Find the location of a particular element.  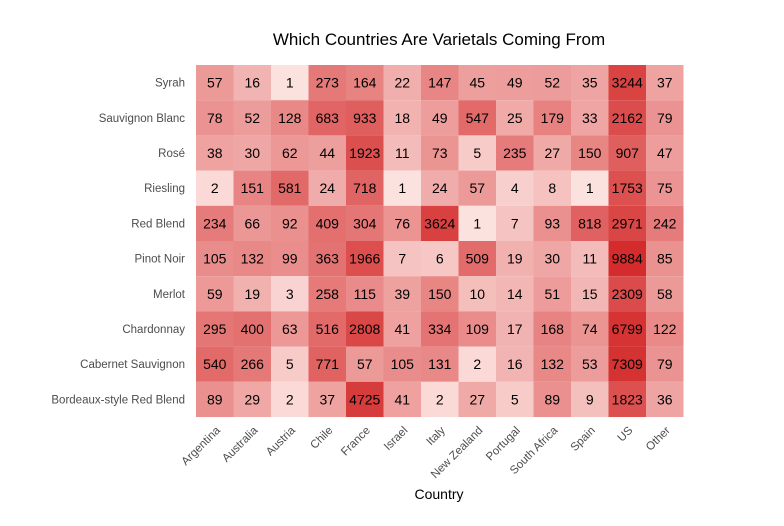

heatmap-cell-red-blend-portugal is located at coordinates (515, 223).